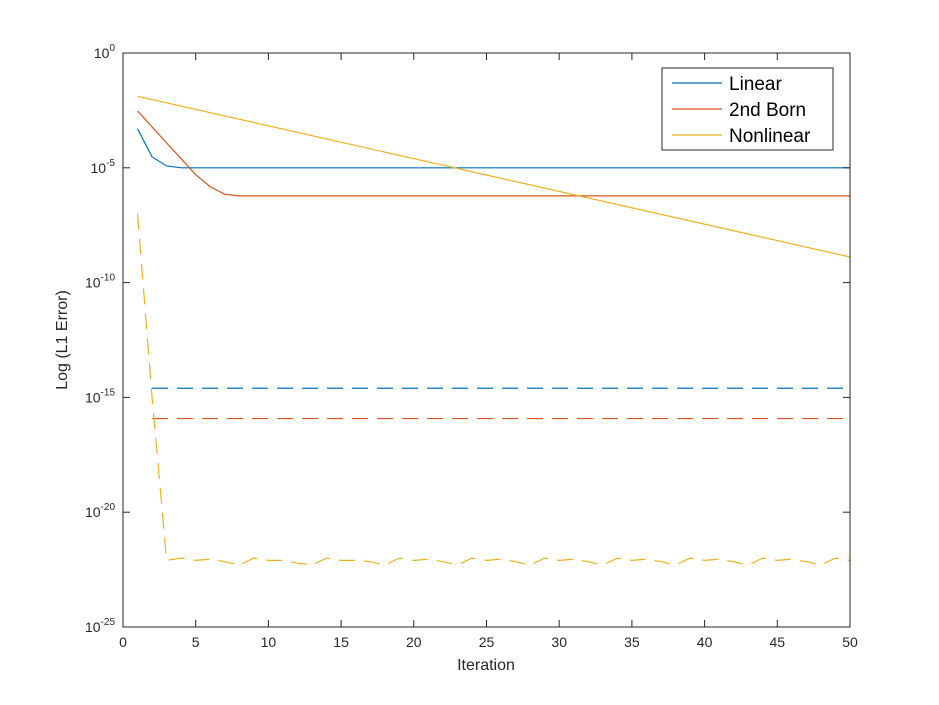 The width and height of the screenshot is (939, 705). What do you see at coordinates (414, 642) in the screenshot?
I see `x-tick-label: 20` at bounding box center [414, 642].